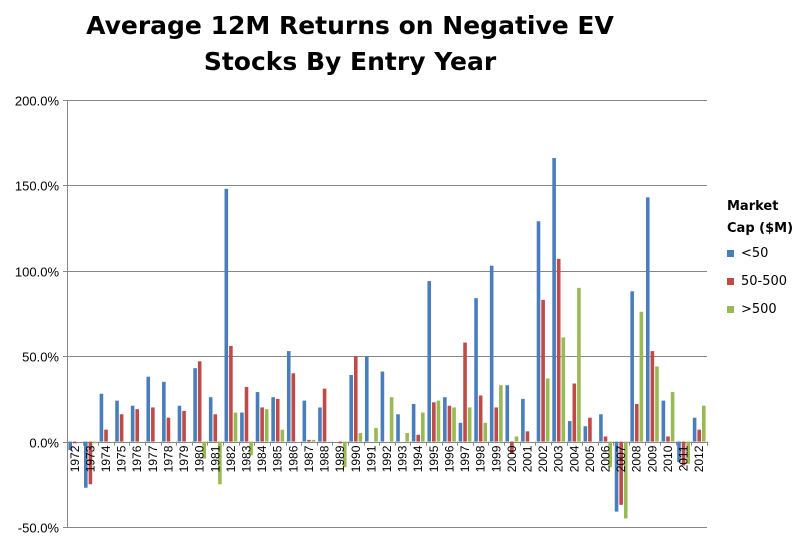 The width and height of the screenshot is (800, 543). What do you see at coordinates (418, 458) in the screenshot?
I see `x-tick-label: 1994` at bounding box center [418, 458].